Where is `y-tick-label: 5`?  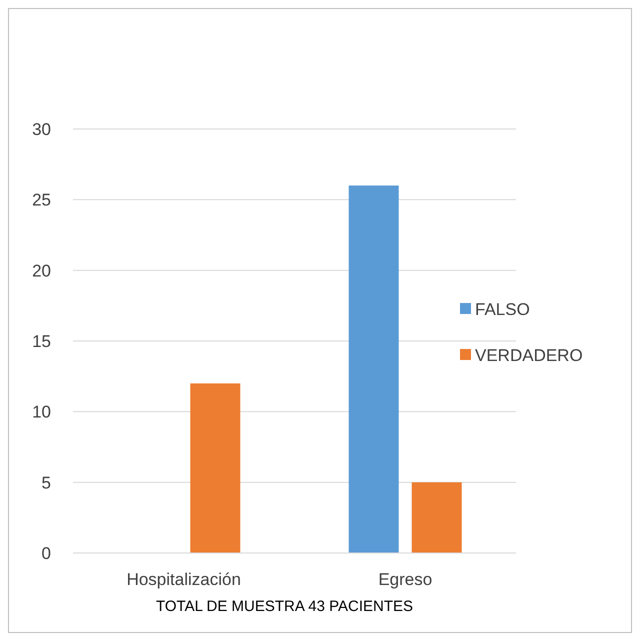 y-tick-label: 5 is located at coordinates (46, 482).